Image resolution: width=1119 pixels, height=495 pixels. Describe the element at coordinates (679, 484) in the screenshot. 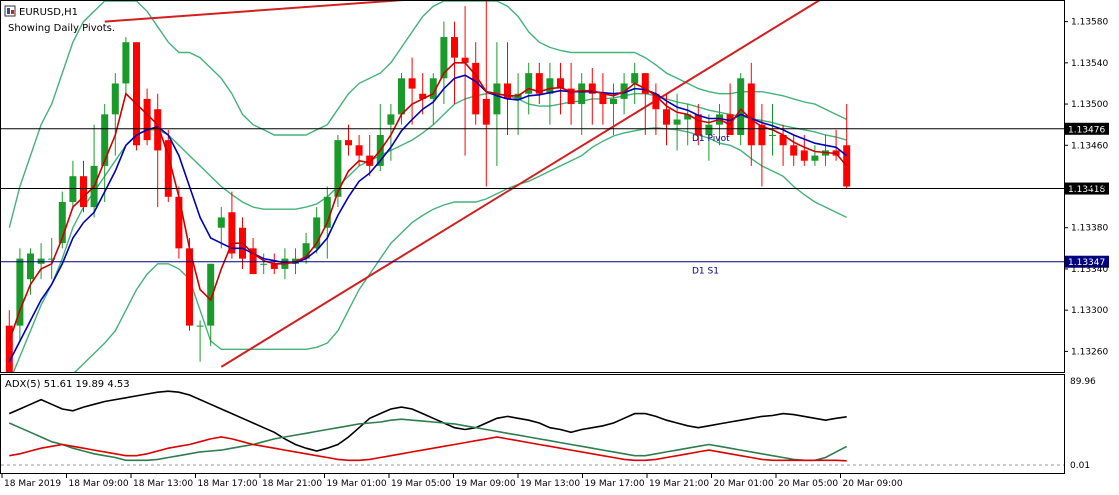

I see `x-tick-label: 19 Mar 21:00` at that location.